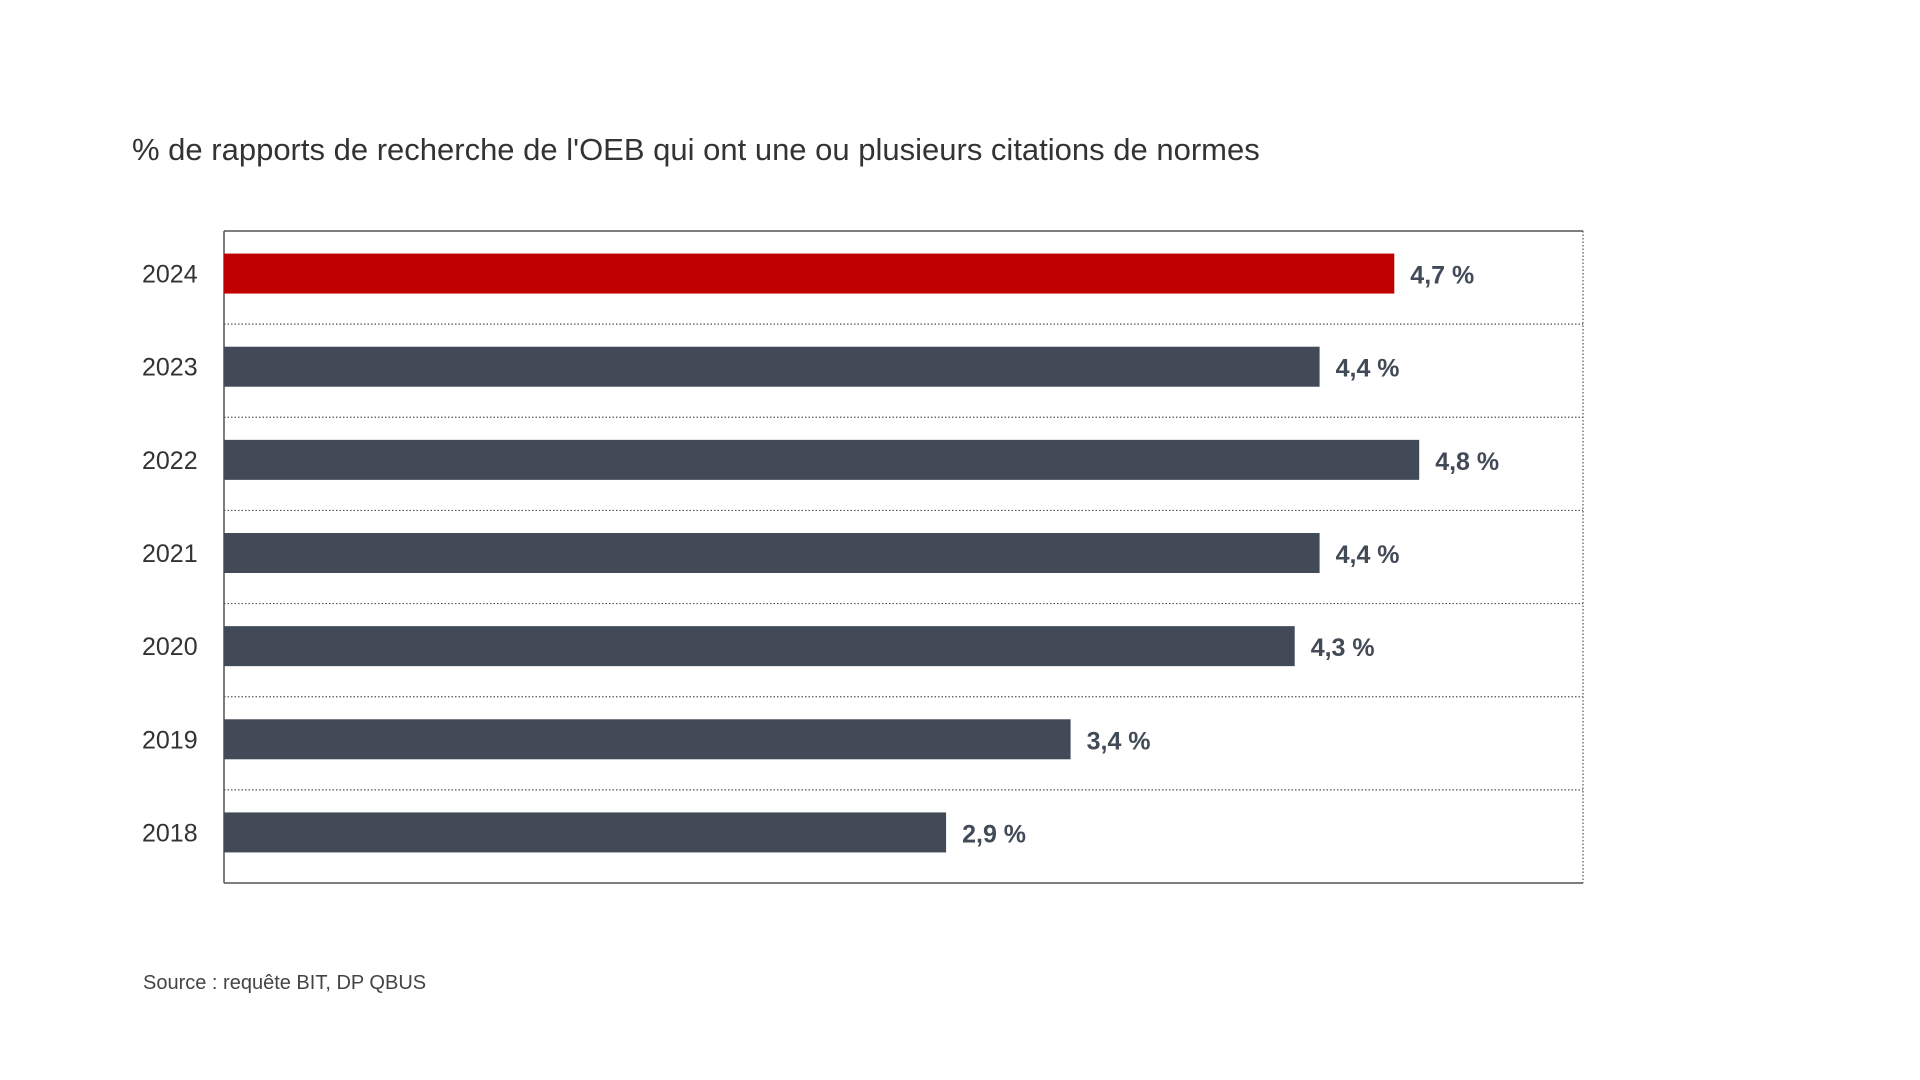 This screenshot has width=1920, height=1080. Describe the element at coordinates (1343, 648) in the screenshot. I see `value-label-2020: 4,3 %` at that location.